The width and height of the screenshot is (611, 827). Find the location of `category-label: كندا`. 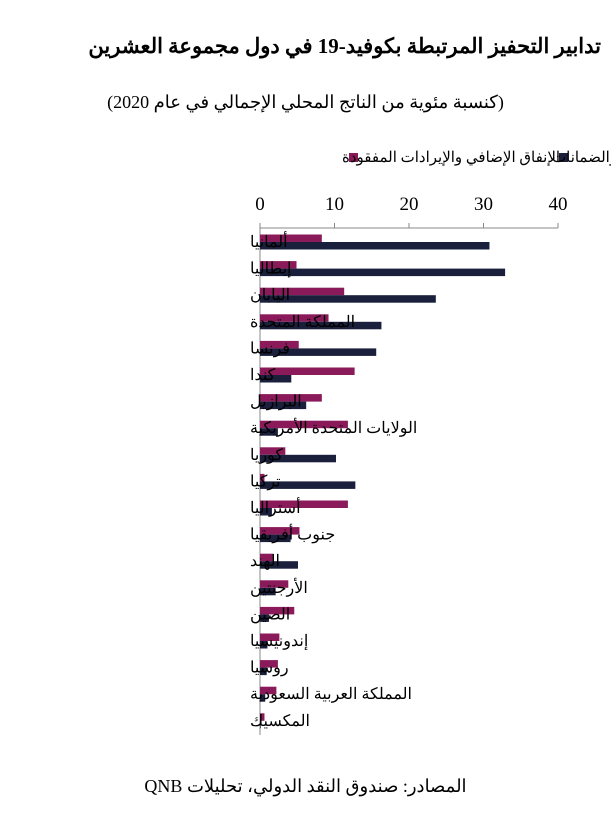

category-label: كندا is located at coordinates (263, 375).